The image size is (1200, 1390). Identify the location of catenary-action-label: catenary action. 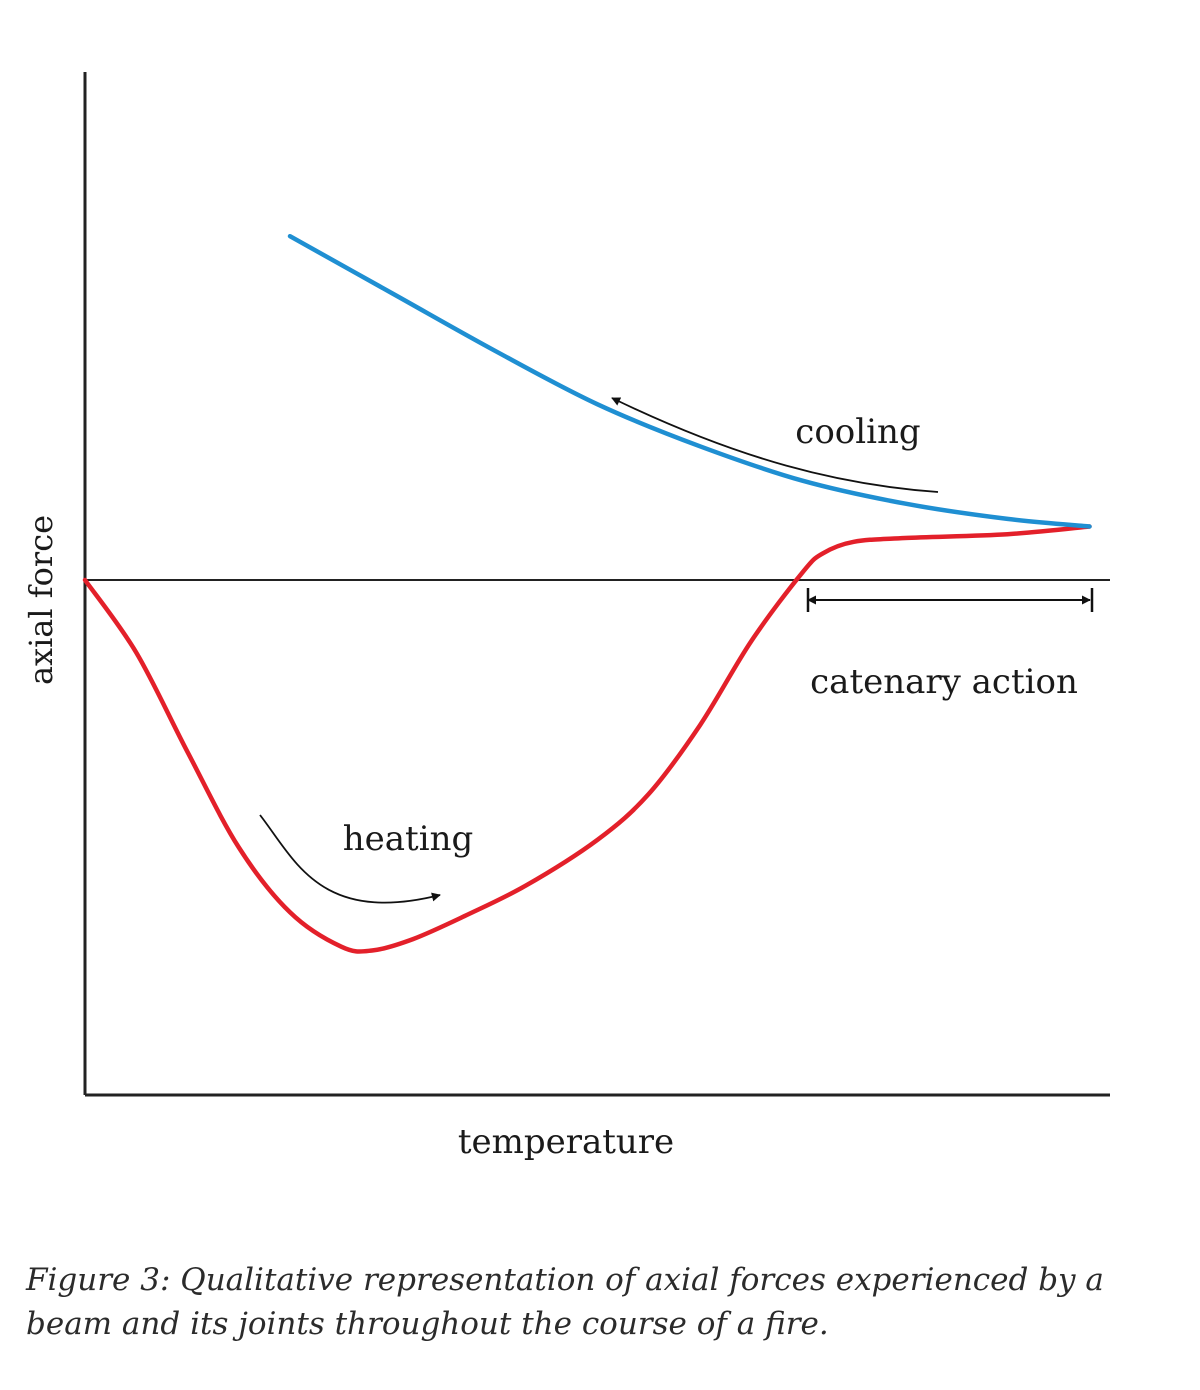
(944, 682).